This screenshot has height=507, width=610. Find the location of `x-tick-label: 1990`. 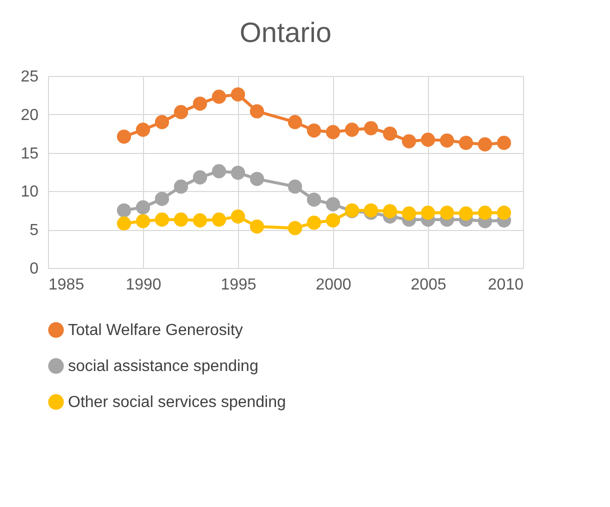

x-tick-label: 1990 is located at coordinates (144, 285).